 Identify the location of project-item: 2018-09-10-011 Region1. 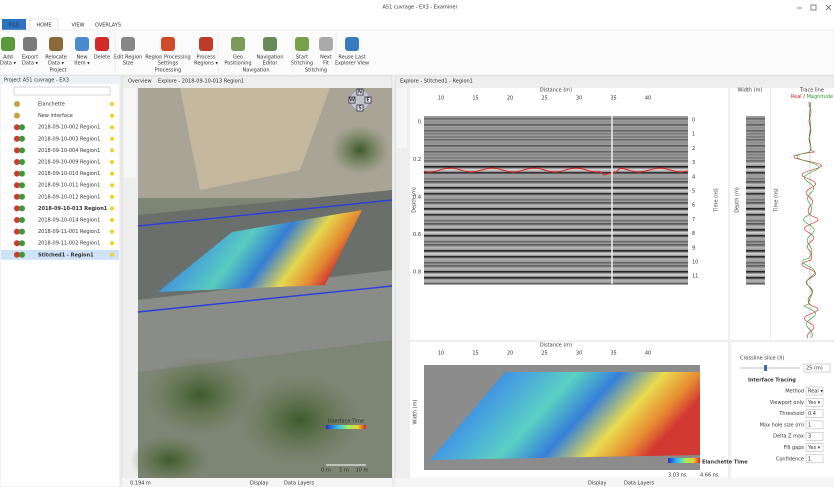
(69, 186).